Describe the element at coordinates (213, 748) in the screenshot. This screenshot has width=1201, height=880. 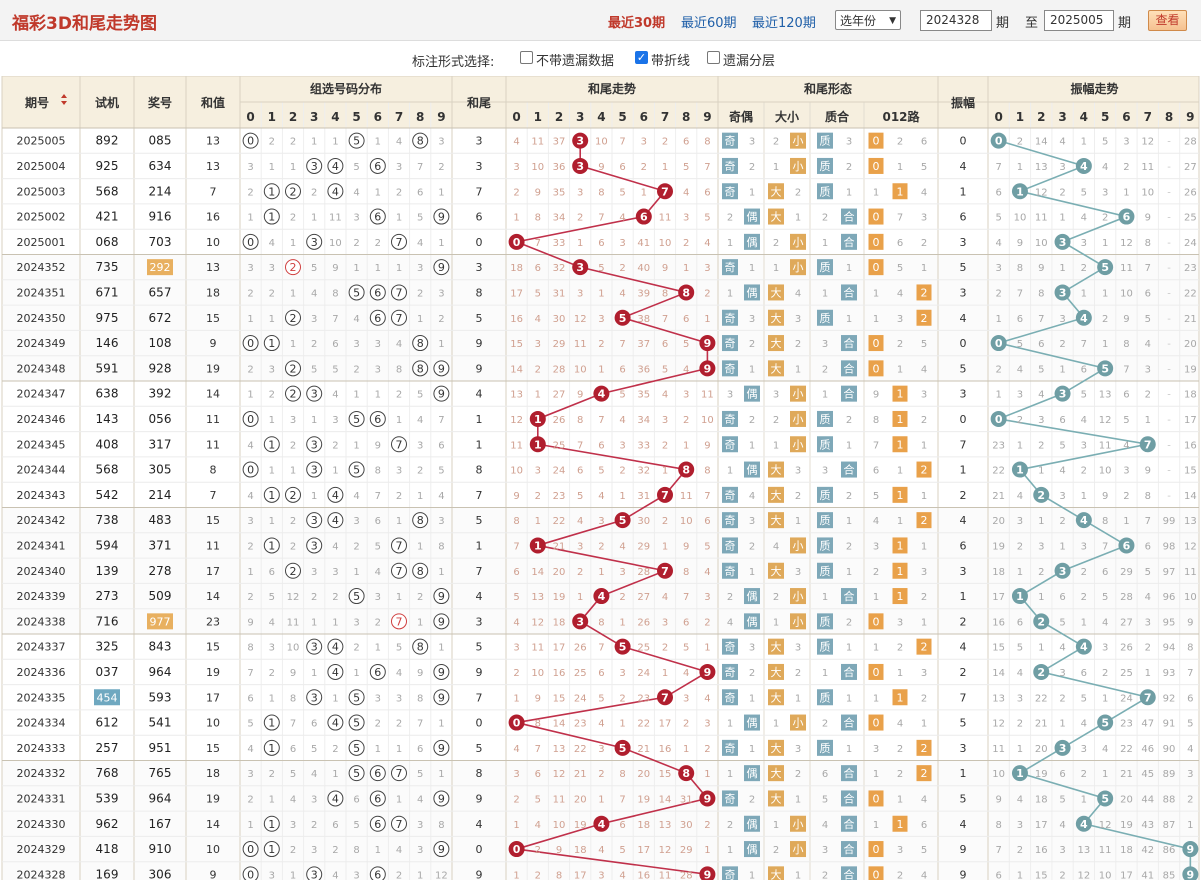
I see `sum-cell: 15` at that location.